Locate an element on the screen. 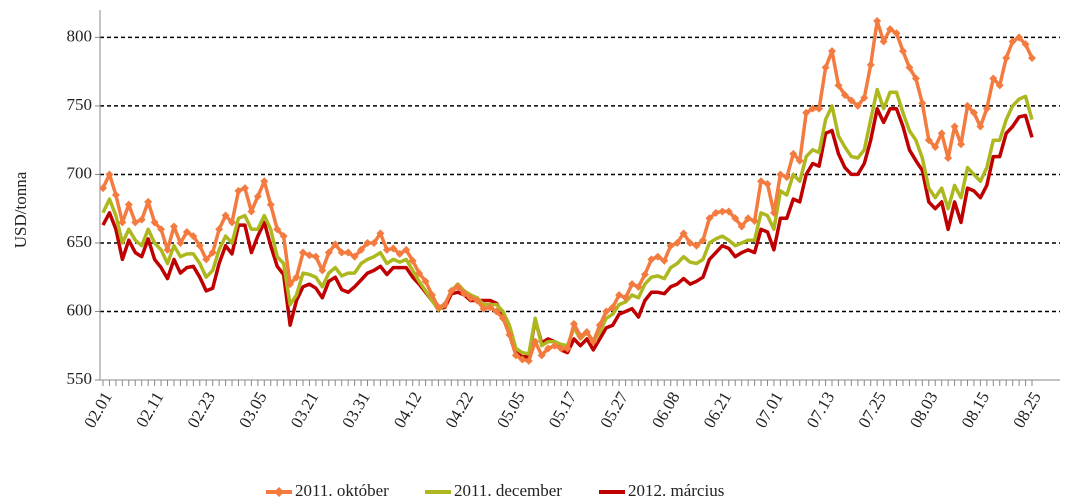 The height and width of the screenshot is (504, 1067). y-tick-label: 750 is located at coordinates (80, 104).